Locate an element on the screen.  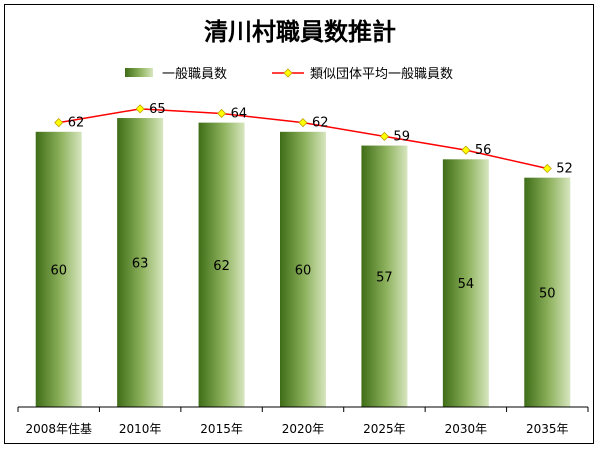
bar-value-label-3: 60 is located at coordinates (303, 270).